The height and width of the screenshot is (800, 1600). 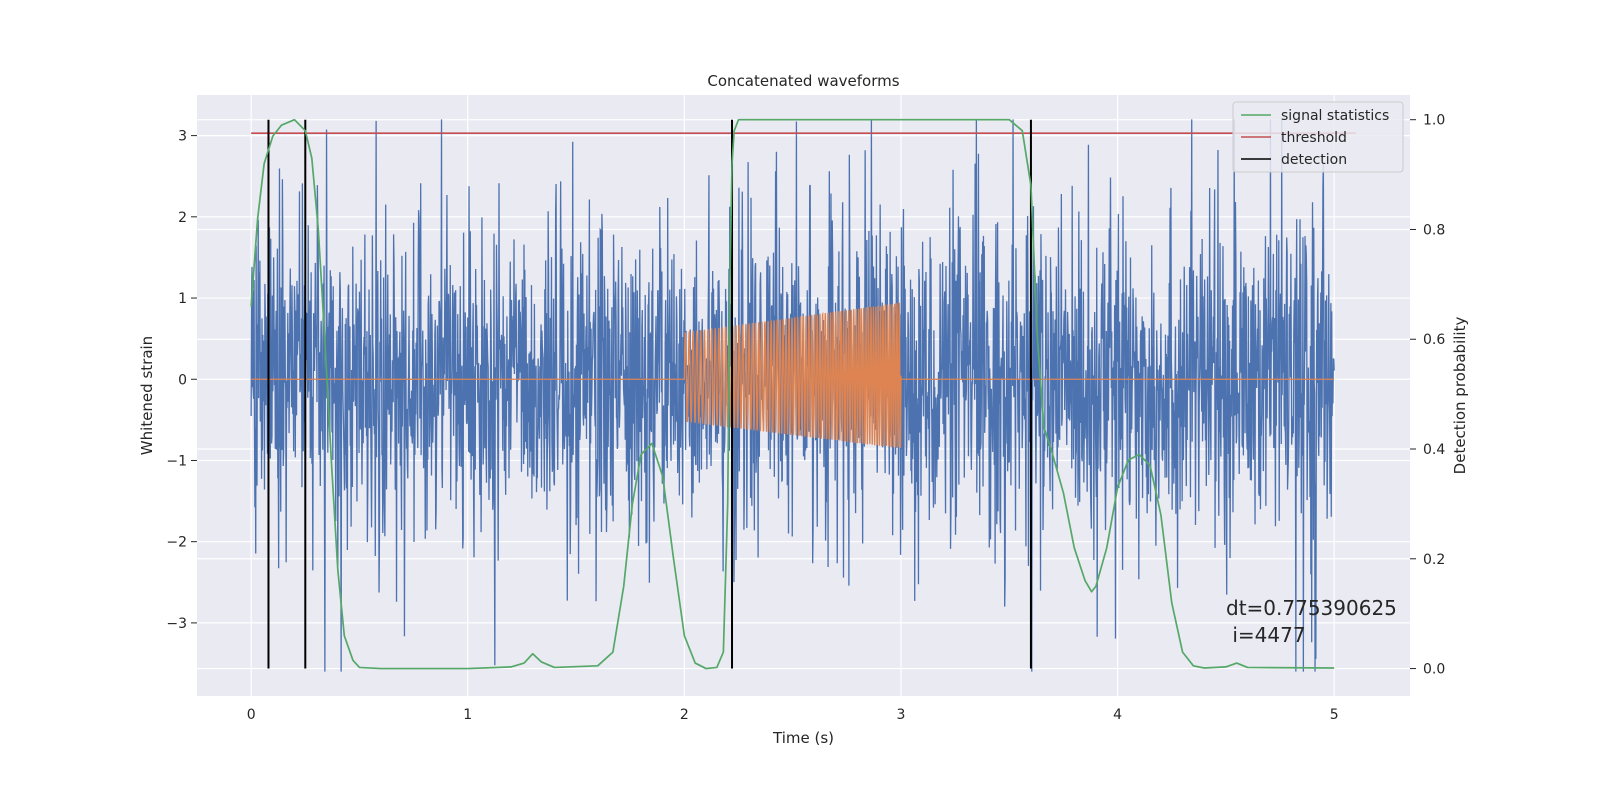 I want to click on x-tick-label: 4, so click(x=1117, y=715).